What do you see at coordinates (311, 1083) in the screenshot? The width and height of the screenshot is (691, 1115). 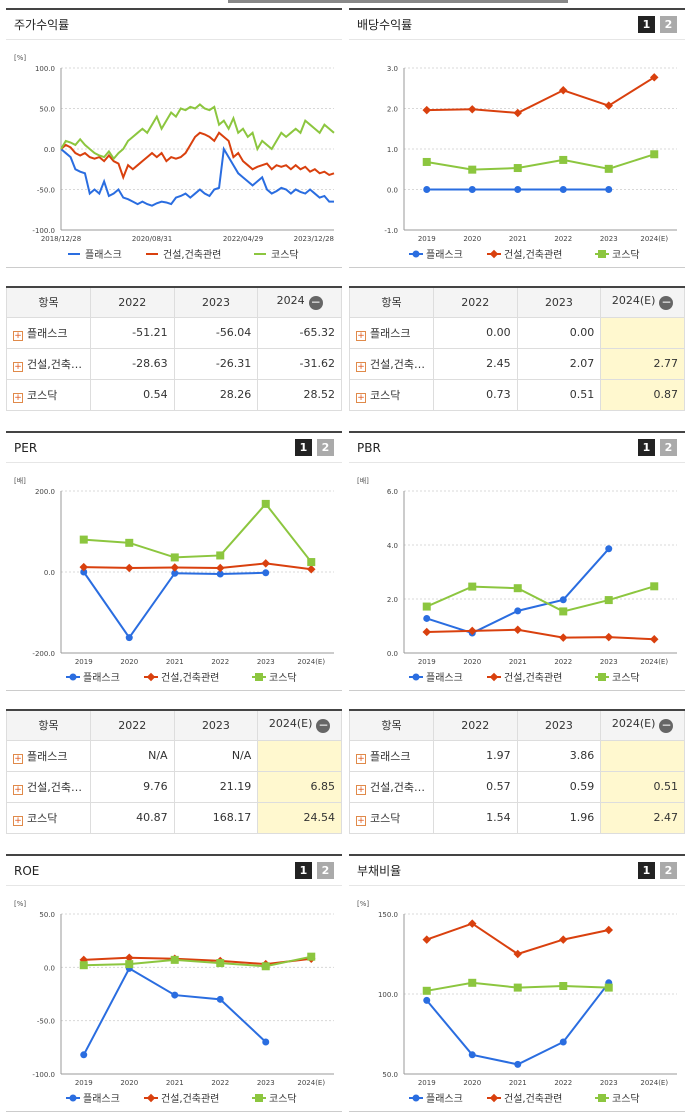 I see `x-tick-label: 2024(E)` at bounding box center [311, 1083].